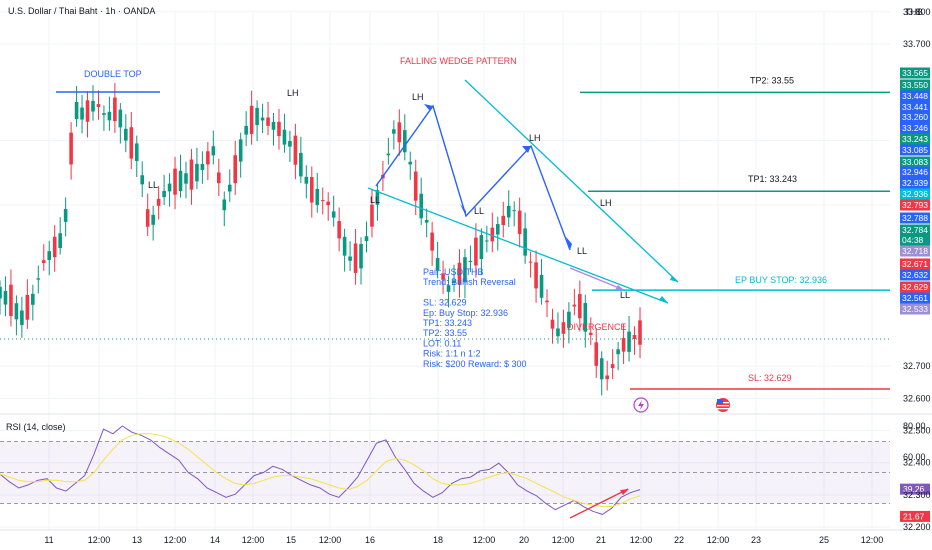 The height and width of the screenshot is (550, 932). What do you see at coordinates (915, 194) in the screenshot?
I see `price-label: 32.936` at bounding box center [915, 194].